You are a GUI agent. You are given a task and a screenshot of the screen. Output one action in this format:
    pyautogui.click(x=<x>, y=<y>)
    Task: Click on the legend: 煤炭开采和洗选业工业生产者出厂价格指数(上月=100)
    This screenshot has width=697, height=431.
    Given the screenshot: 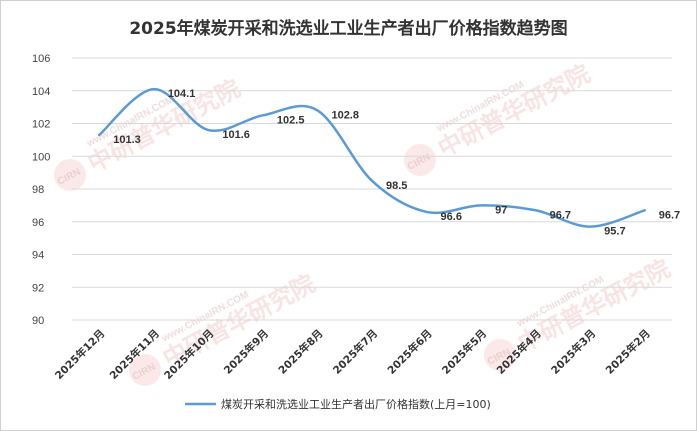 What is the action you would take?
    pyautogui.click(x=338, y=404)
    